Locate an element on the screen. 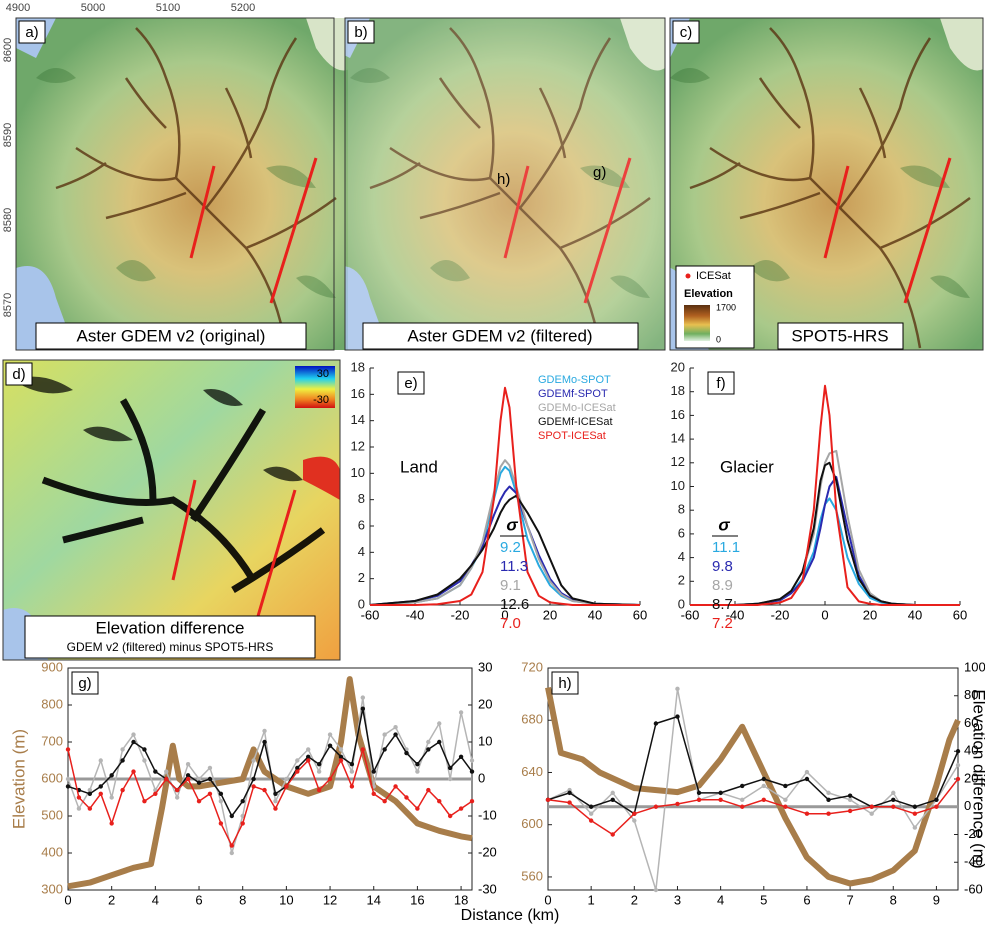  y-tick-label: 10 is located at coordinates (678, 485).